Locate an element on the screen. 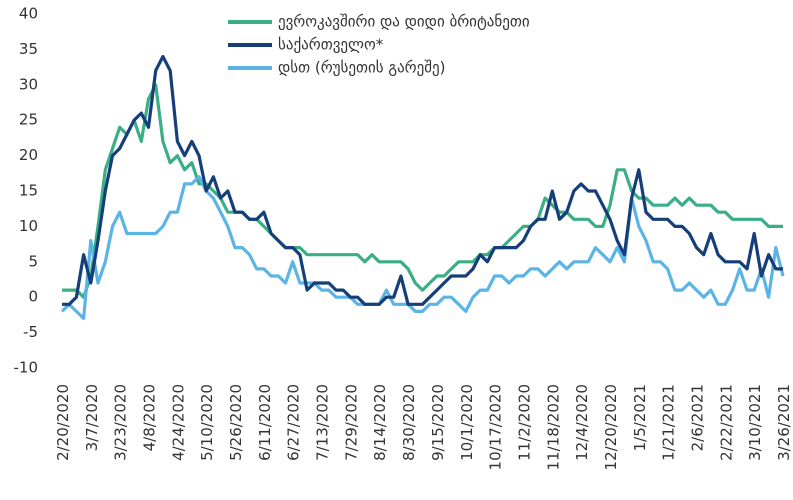 This screenshot has height=500, width=793. x-tick-label: 2/22/2021 is located at coordinates (726, 422).